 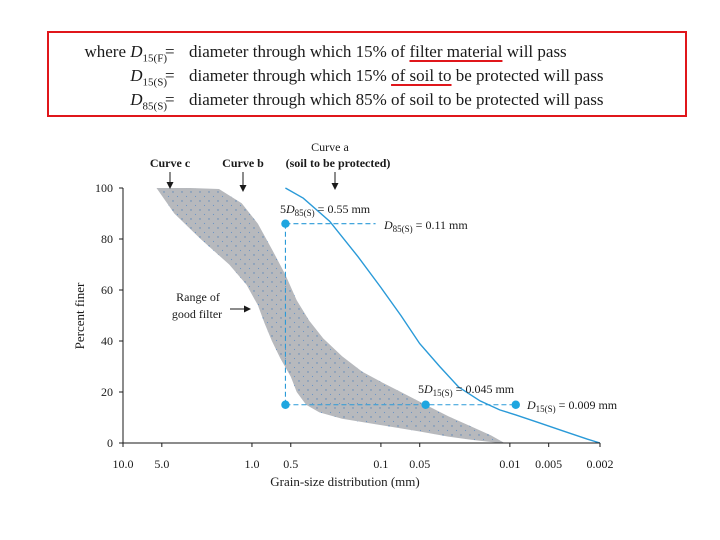 I want to click on def-underlined-text: filter material, so click(x=456, y=51).